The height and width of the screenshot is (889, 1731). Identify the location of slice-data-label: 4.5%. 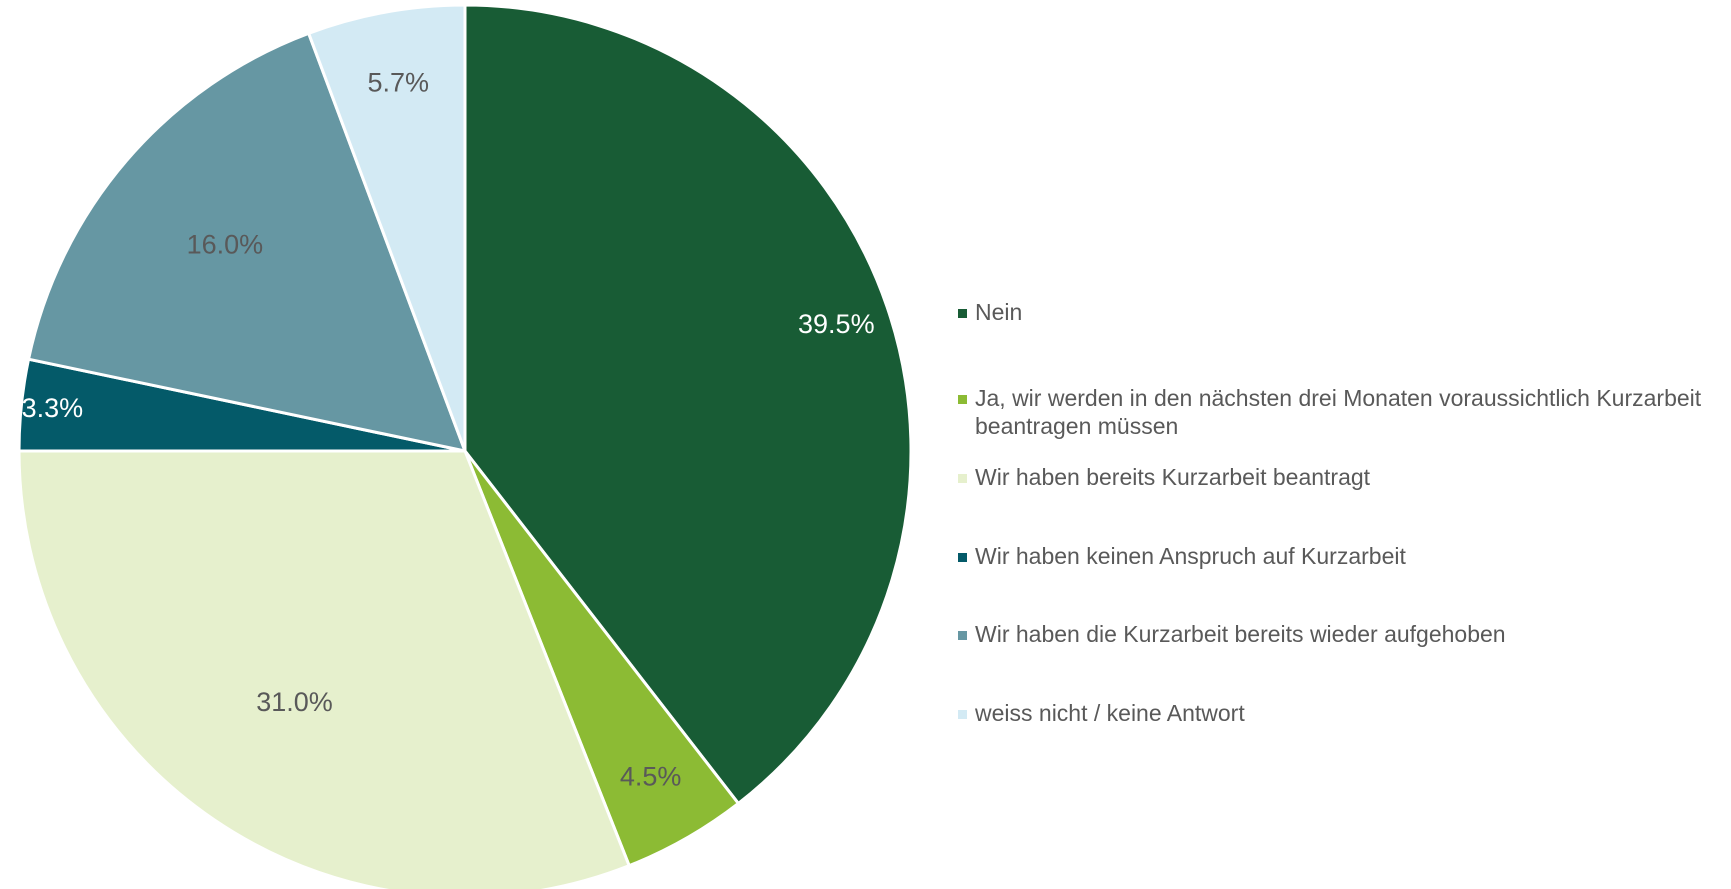
(651, 776).